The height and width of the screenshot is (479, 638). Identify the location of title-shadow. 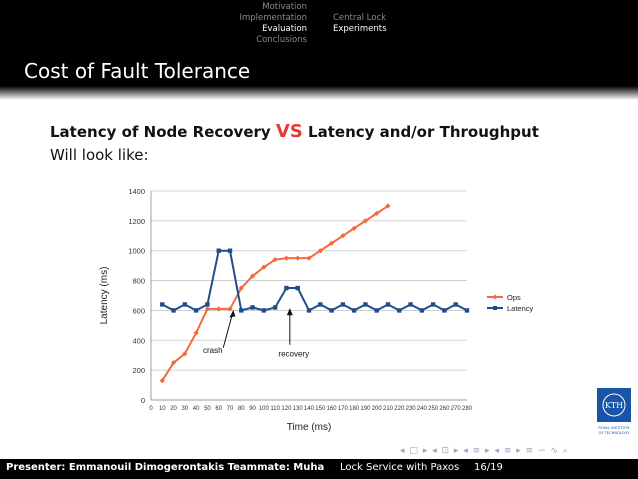
(319, 93).